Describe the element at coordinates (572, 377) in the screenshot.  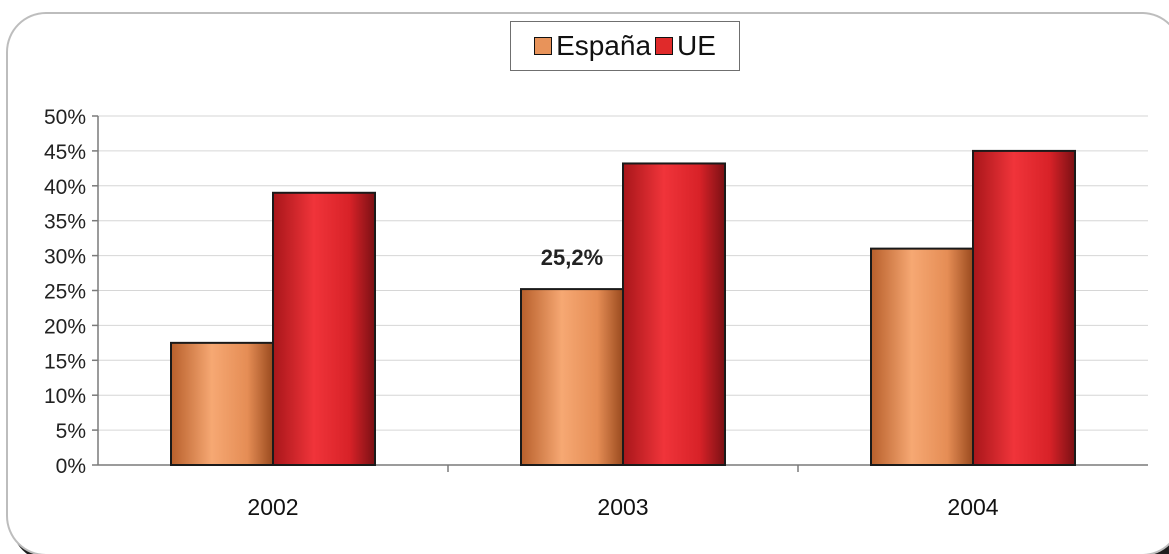
I see `bar-espana-2003` at that location.